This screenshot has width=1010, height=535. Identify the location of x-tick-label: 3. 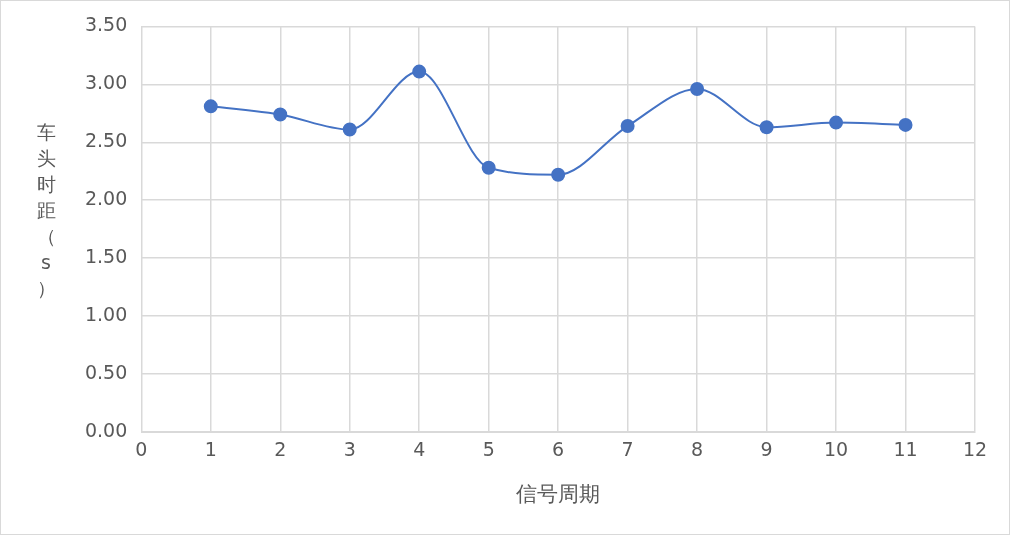
(349, 449).